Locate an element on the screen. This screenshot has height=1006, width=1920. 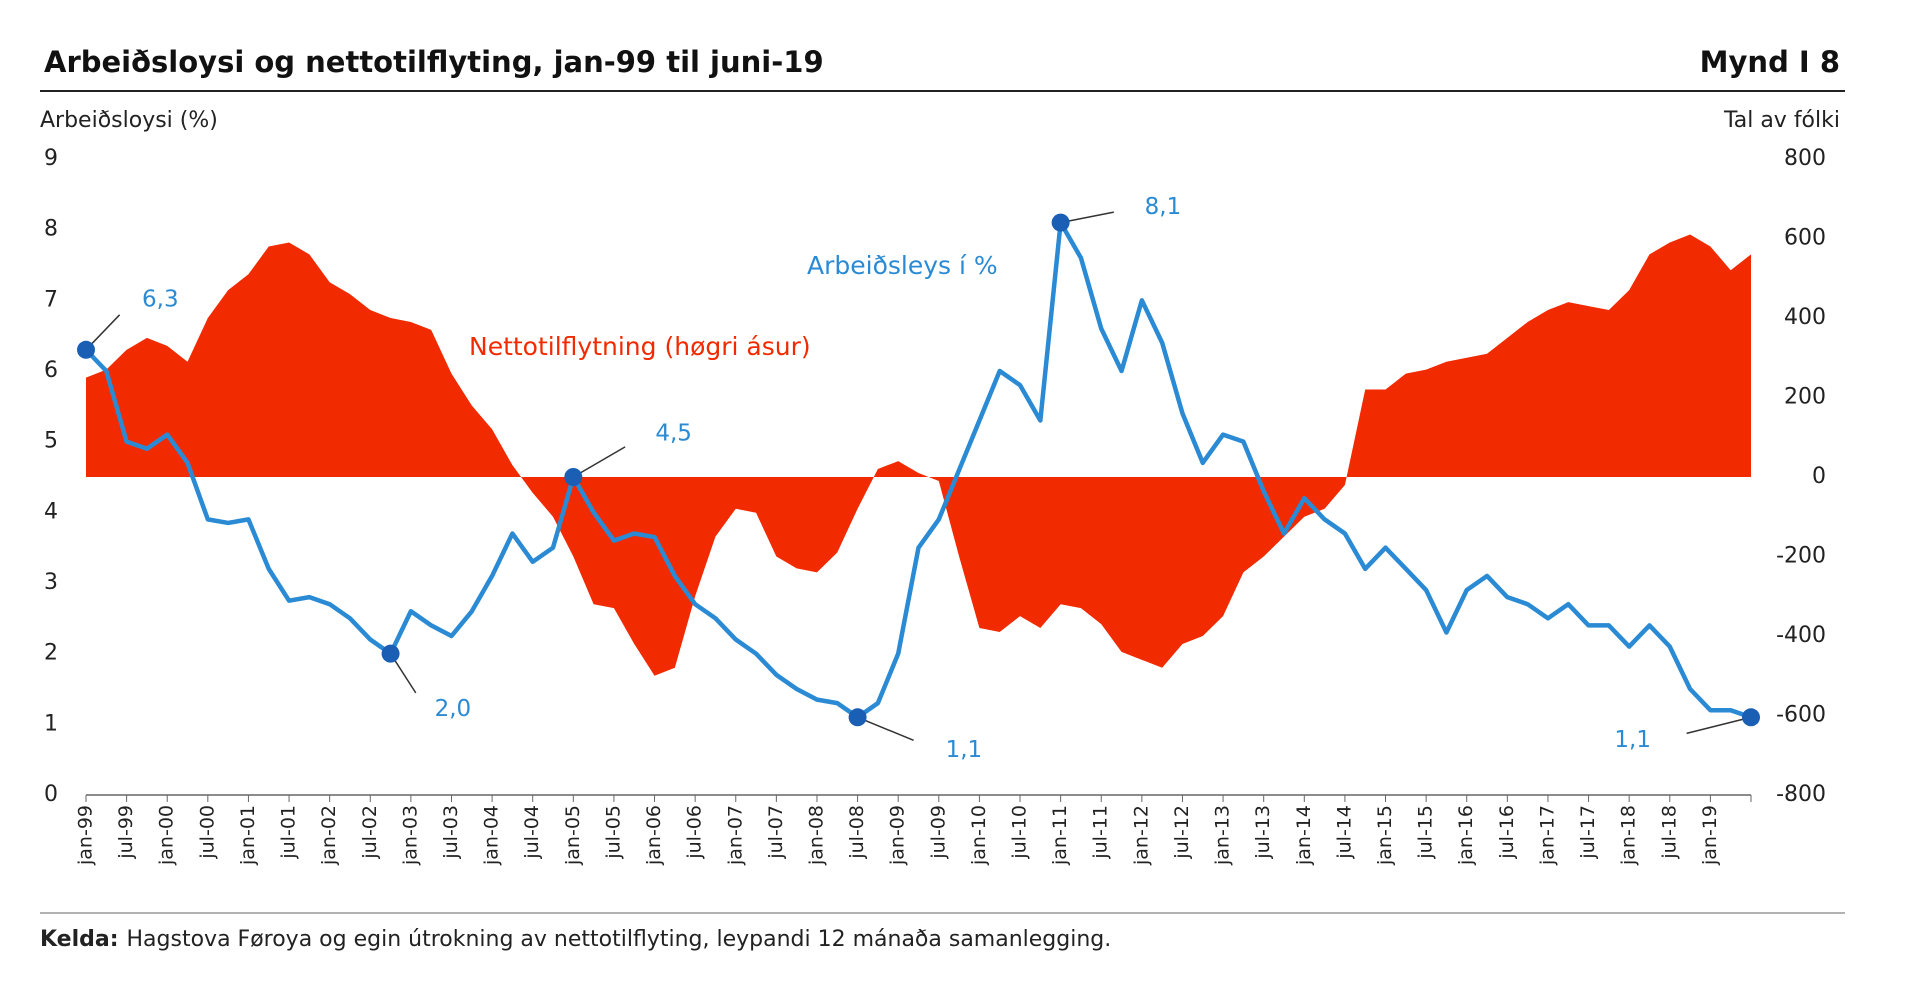
data-label: 2,0 is located at coordinates (453, 709).